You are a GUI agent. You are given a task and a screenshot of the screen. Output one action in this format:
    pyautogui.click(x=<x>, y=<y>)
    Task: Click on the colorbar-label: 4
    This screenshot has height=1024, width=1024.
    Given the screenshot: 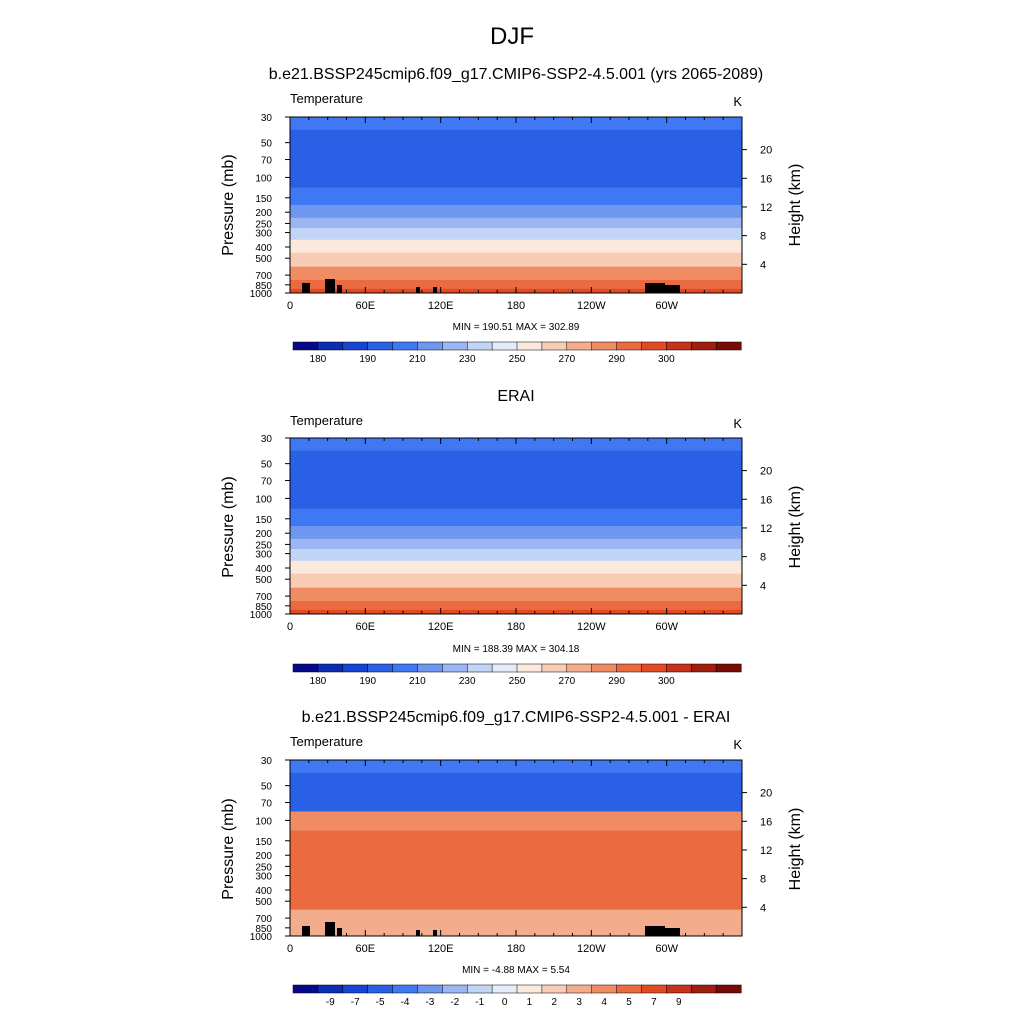 What is the action you would take?
    pyautogui.click(x=604, y=1002)
    